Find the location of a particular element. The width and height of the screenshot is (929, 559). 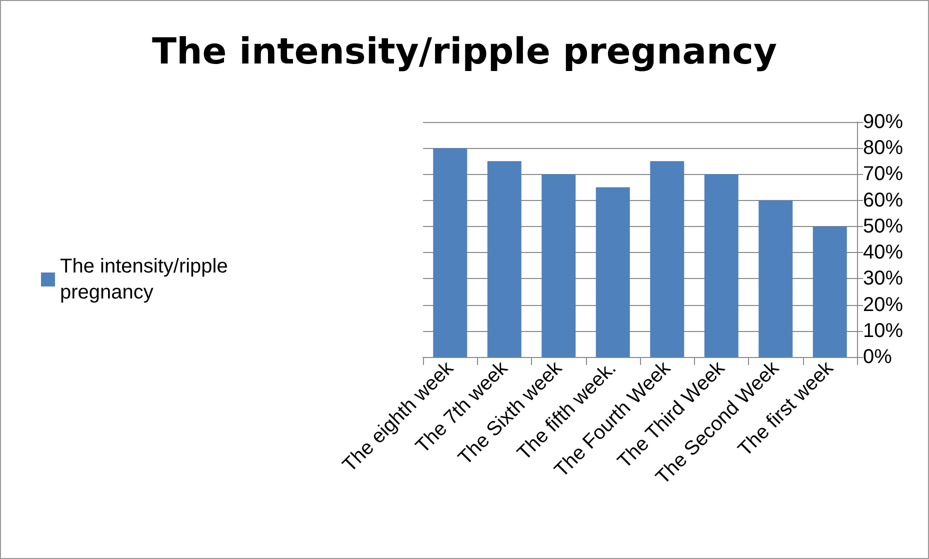

y-tick-label: 0% is located at coordinates (877, 357).